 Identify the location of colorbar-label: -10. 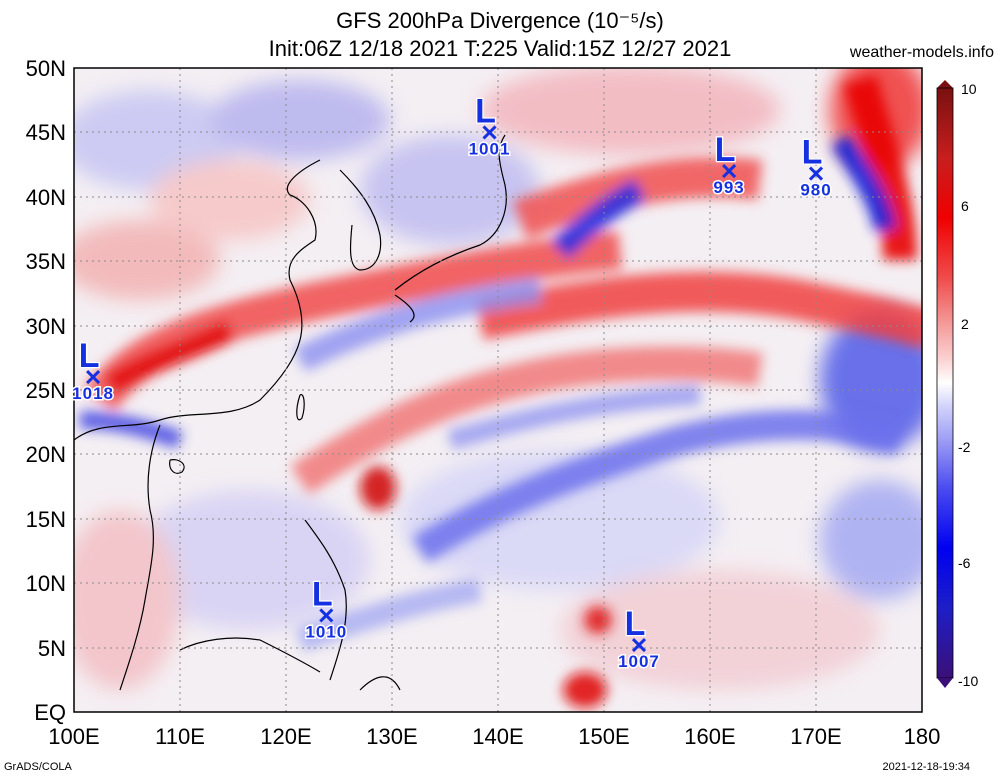
(968, 681).